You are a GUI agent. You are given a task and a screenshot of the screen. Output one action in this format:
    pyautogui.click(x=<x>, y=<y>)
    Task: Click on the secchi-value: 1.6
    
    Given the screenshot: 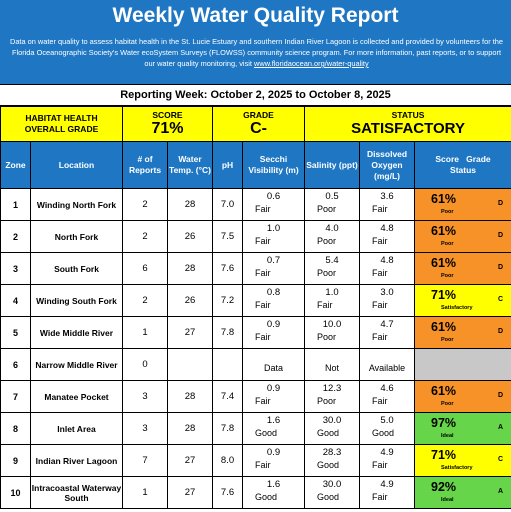 What is the action you would take?
    pyautogui.click(x=273, y=420)
    